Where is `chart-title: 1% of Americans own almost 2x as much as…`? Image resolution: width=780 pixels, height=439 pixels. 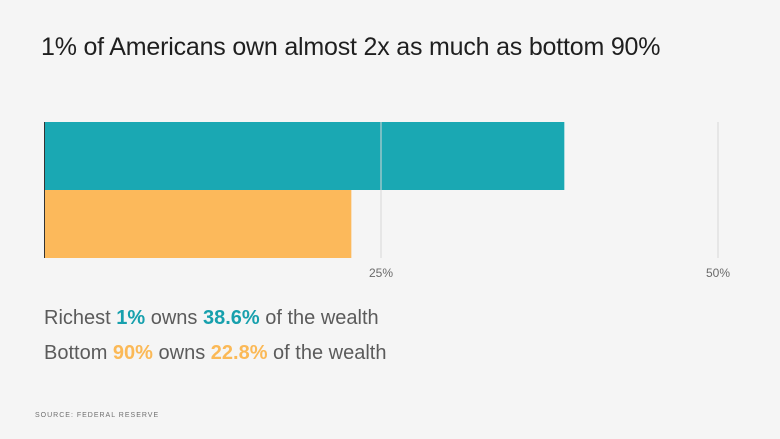
chart-title: 1% of Americans own almost 2x as much as… is located at coordinates (351, 47).